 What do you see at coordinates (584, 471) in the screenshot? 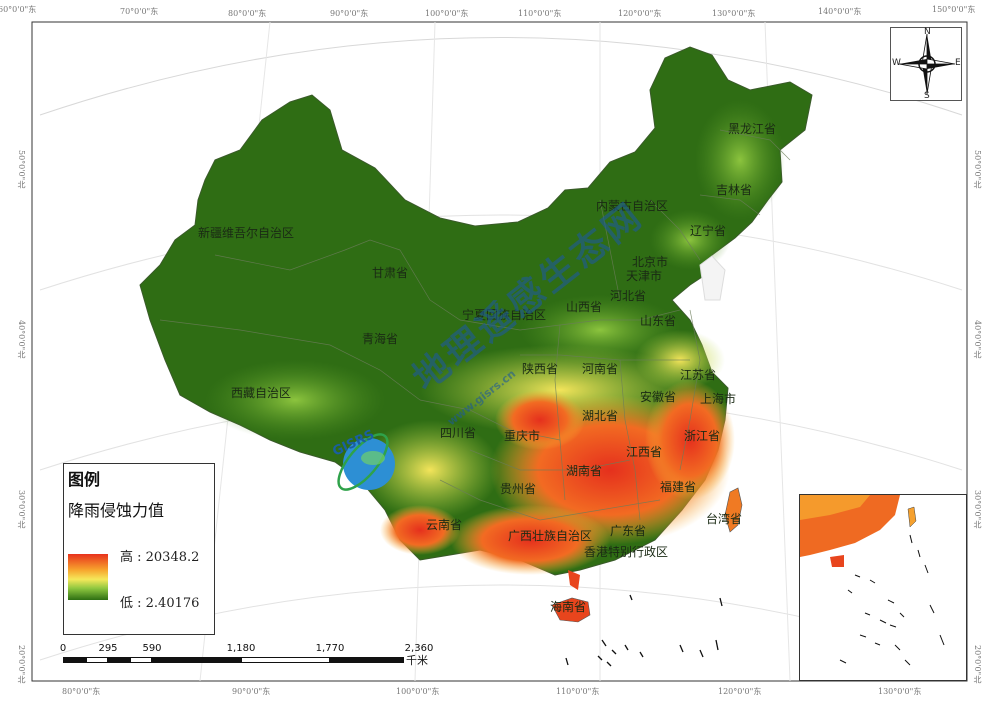
I see `province-label: 湖南省` at bounding box center [584, 471].